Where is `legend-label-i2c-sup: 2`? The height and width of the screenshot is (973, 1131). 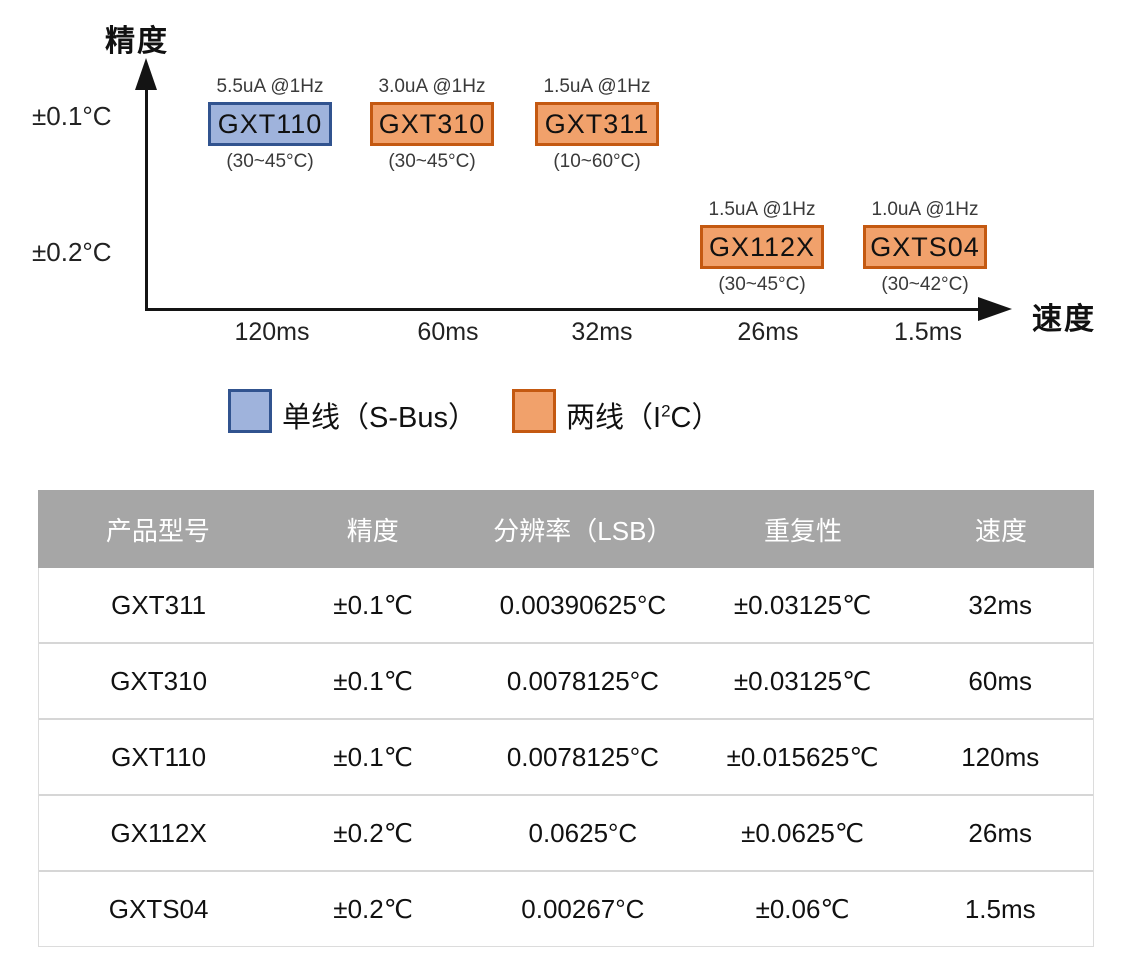
legend-label-i2c-sup: 2 is located at coordinates (666, 411).